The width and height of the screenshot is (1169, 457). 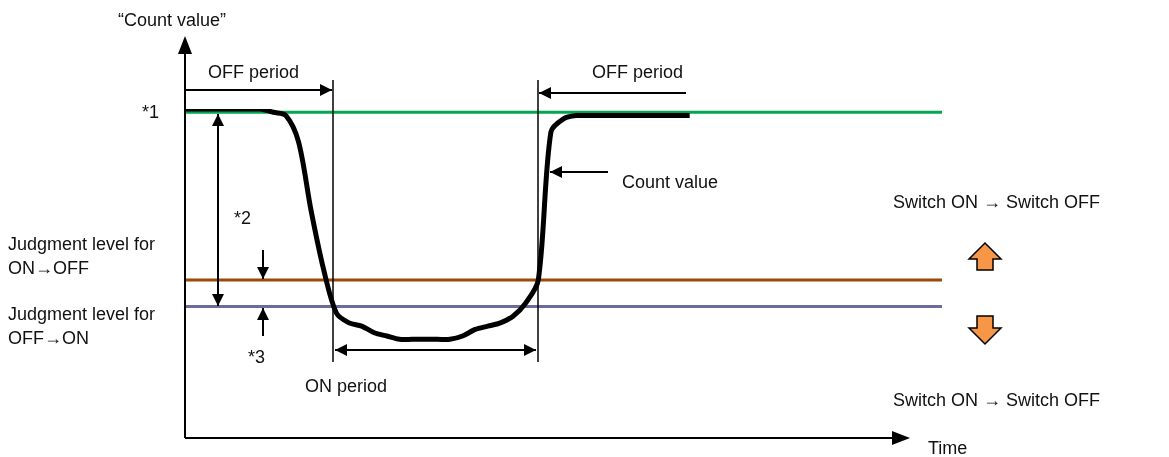 I want to click on x-axis-title: Time, so click(x=948, y=447).